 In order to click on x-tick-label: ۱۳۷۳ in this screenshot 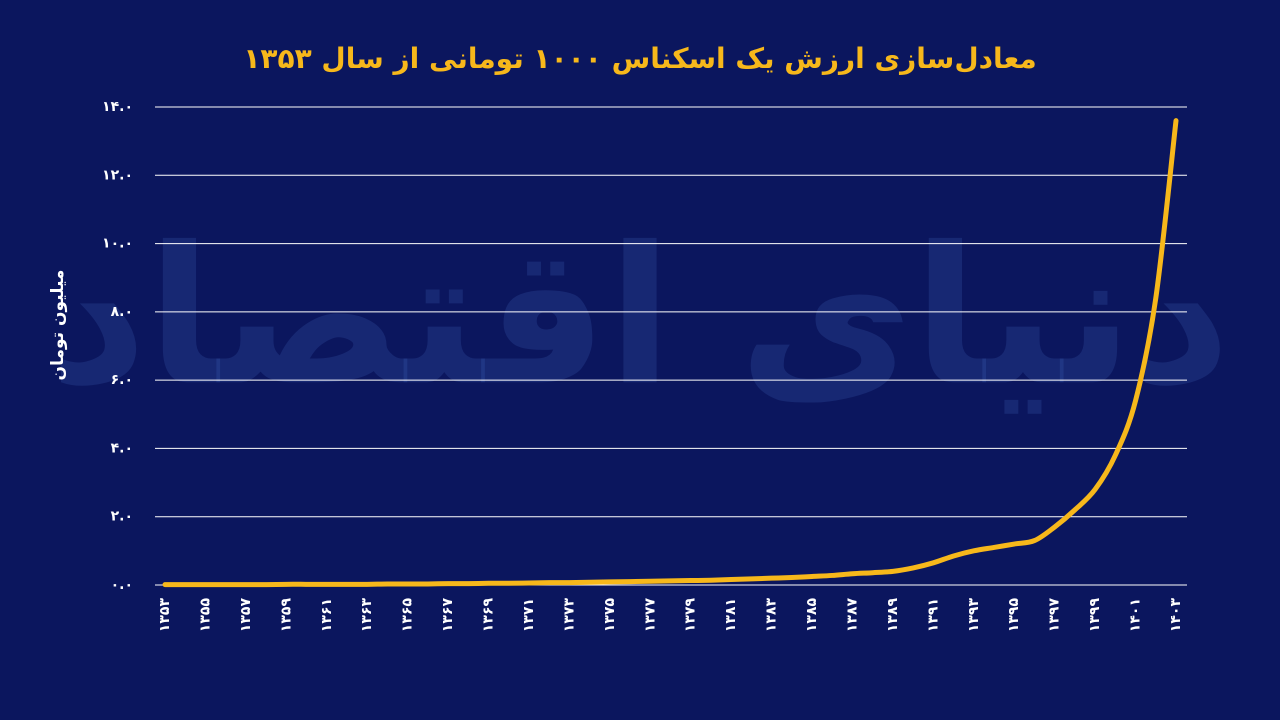, I will do `click(569, 615)`.